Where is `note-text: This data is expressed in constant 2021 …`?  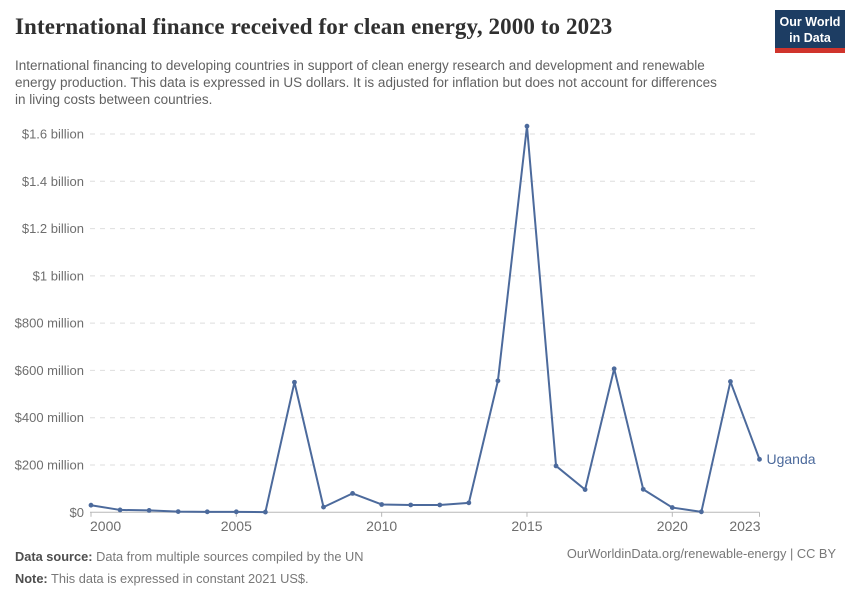
note-text: This data is expressed in constant 2021 … is located at coordinates (178, 578).